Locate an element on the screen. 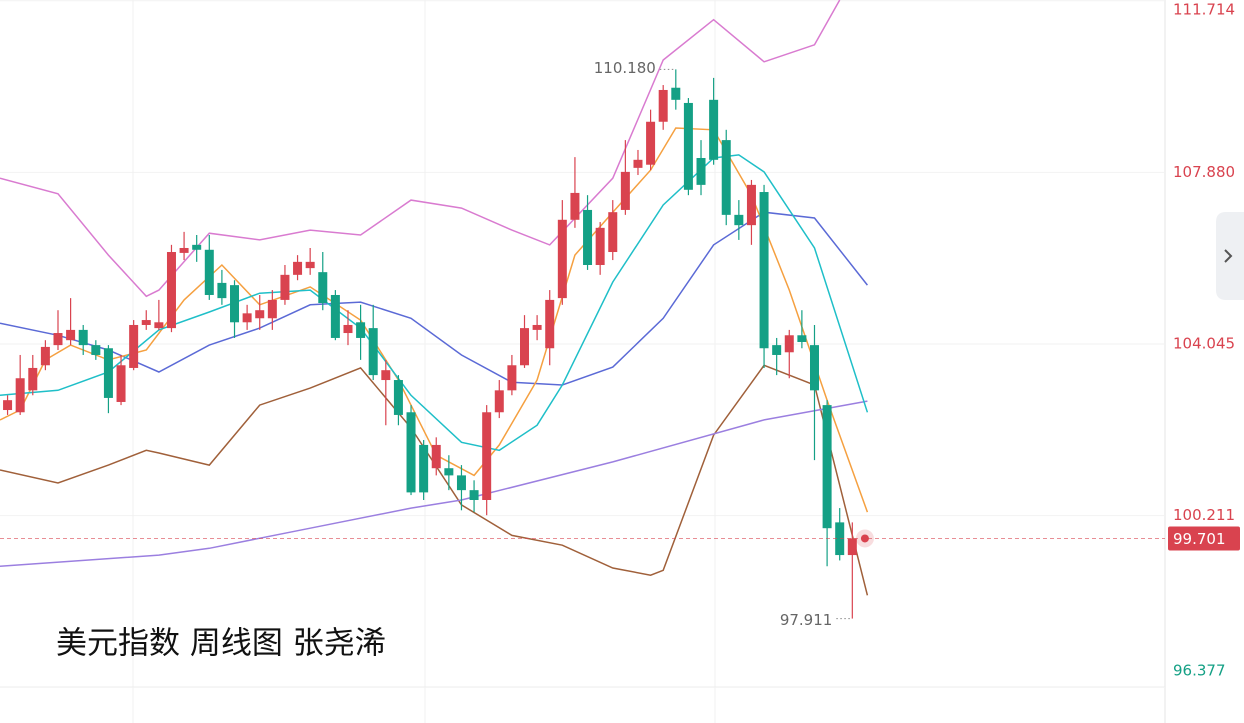  side-toggle is located at coordinates (1230, 256).